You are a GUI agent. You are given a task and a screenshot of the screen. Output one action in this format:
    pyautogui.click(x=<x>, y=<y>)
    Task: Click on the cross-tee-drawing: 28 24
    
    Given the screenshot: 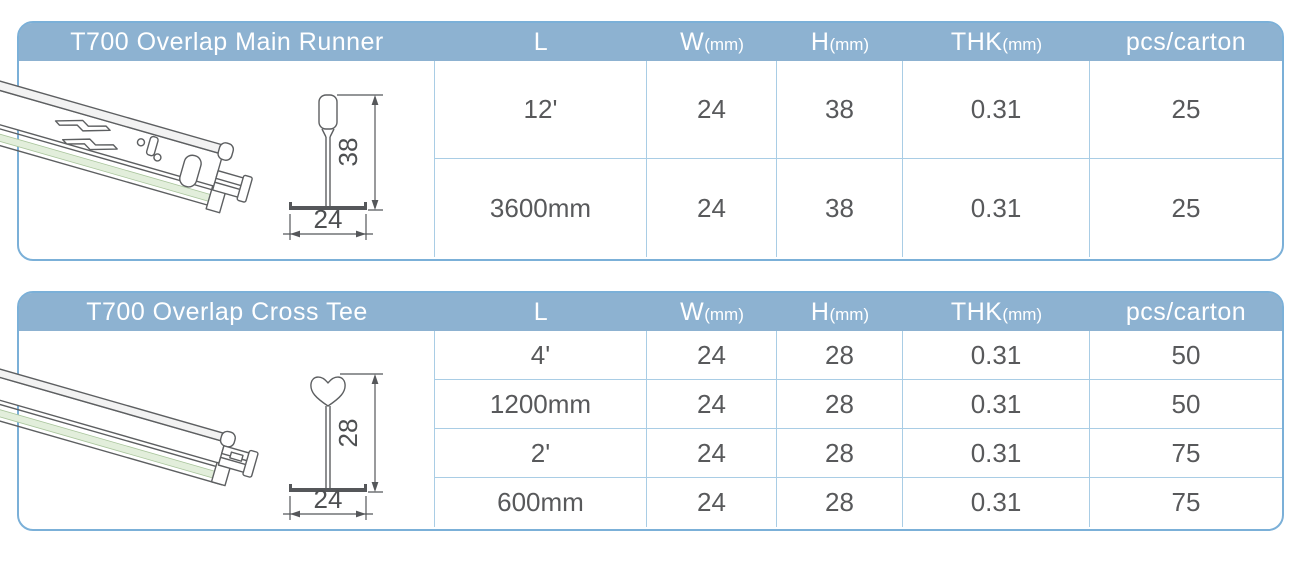 What is the action you would take?
    pyautogui.click(x=191, y=443)
    